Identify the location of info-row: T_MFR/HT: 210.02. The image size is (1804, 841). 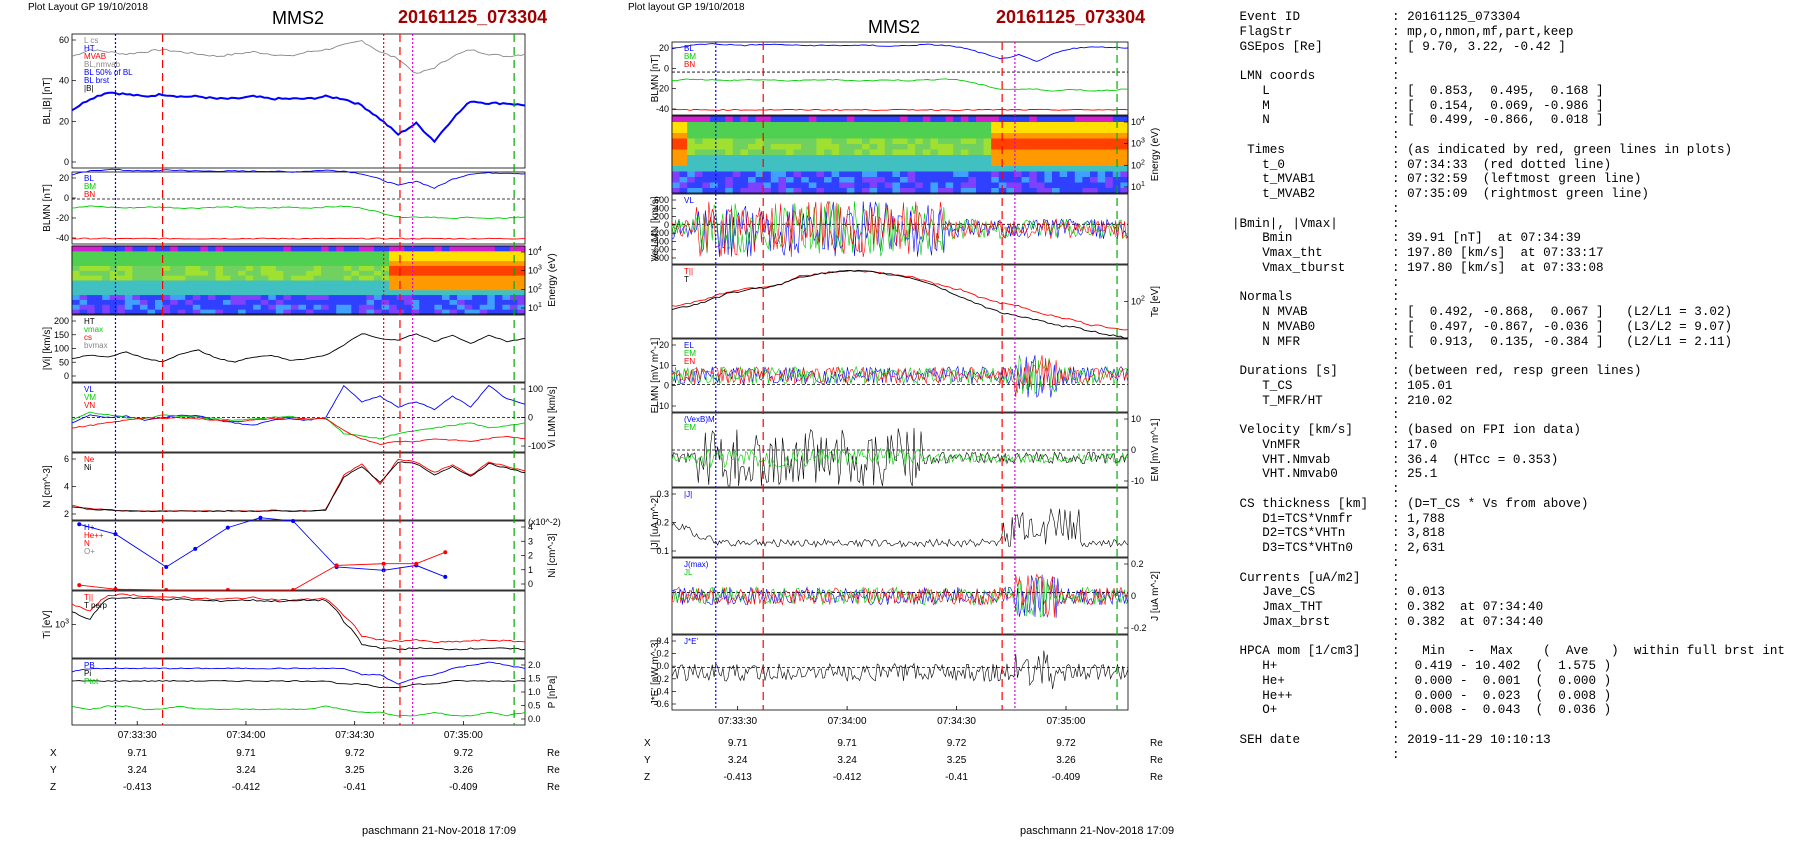
(1508, 401).